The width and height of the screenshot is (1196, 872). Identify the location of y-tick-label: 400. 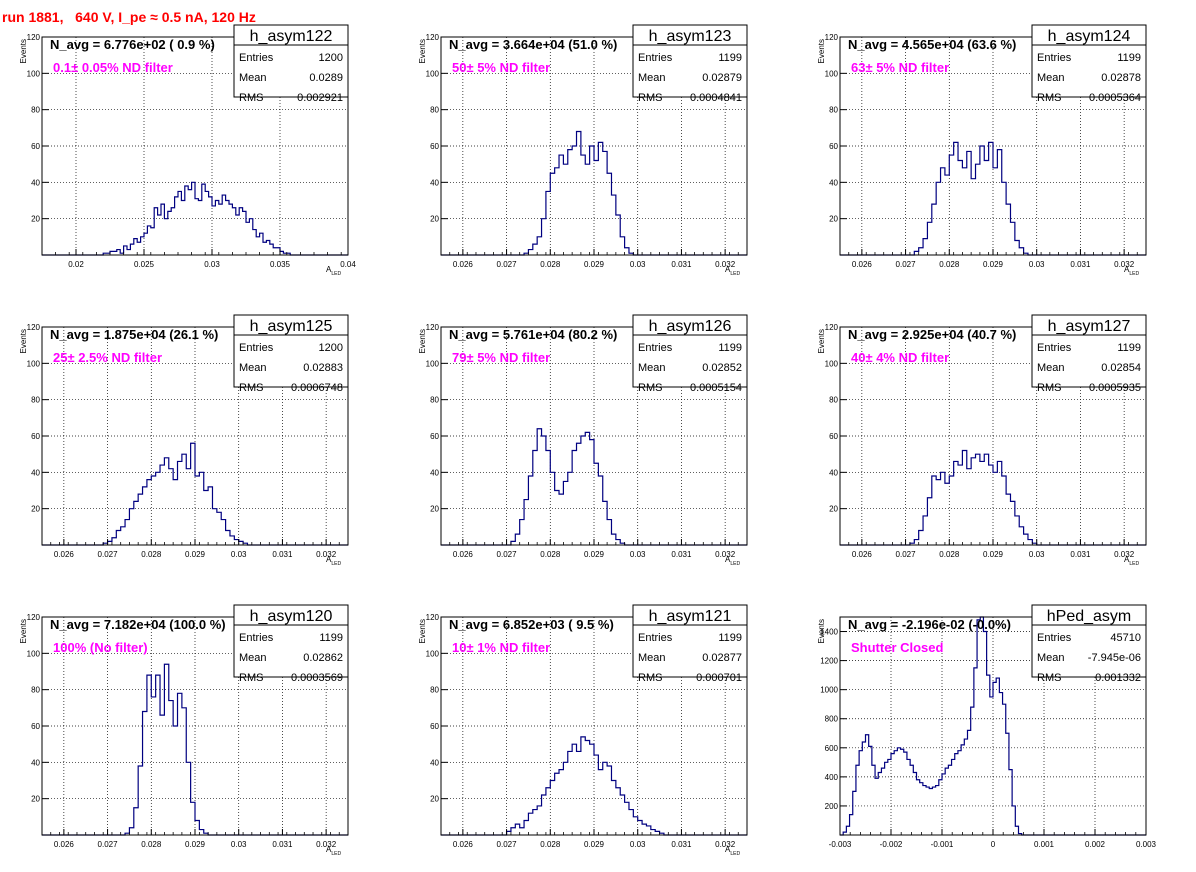
(832, 777).